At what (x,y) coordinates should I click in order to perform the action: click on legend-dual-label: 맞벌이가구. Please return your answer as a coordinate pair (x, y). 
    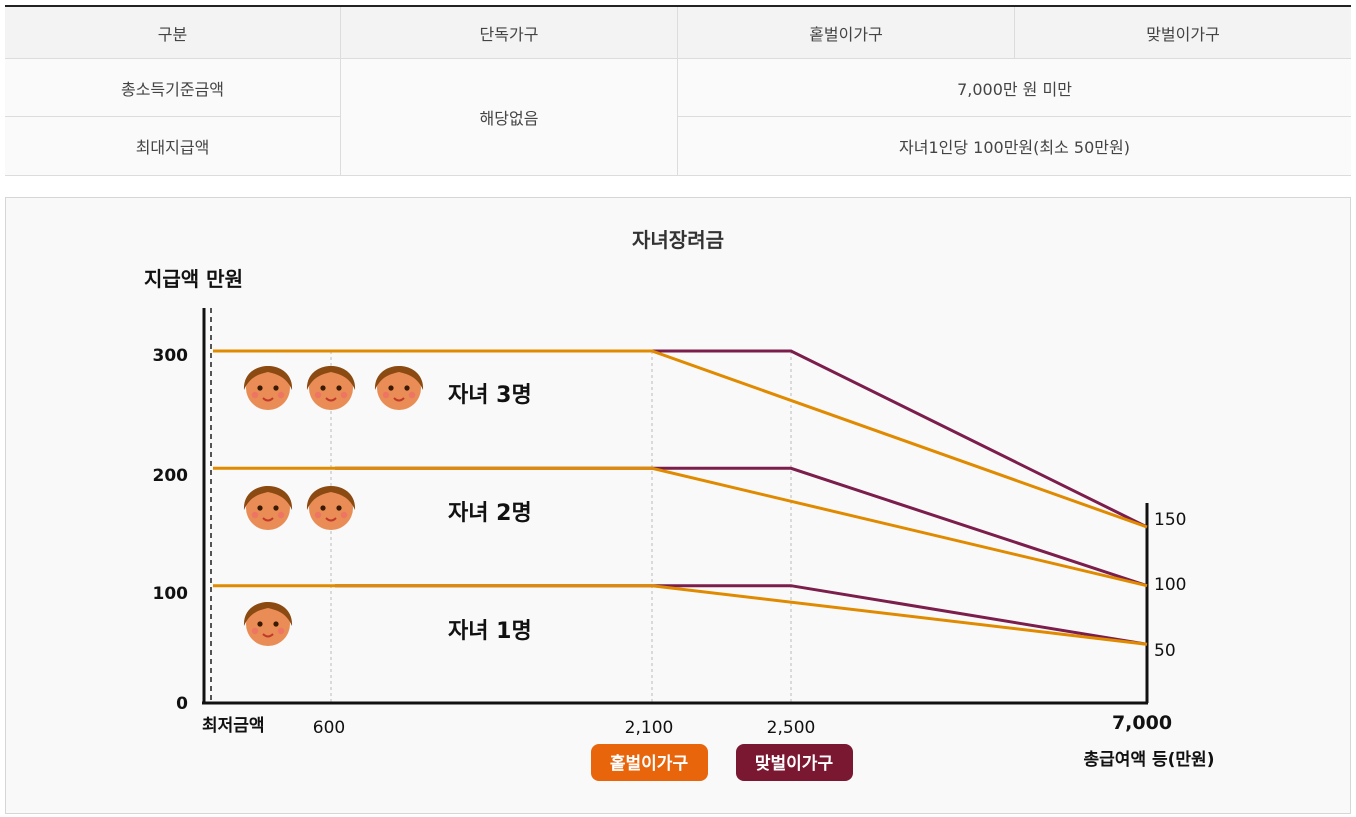
    Looking at the image, I should click on (794, 764).